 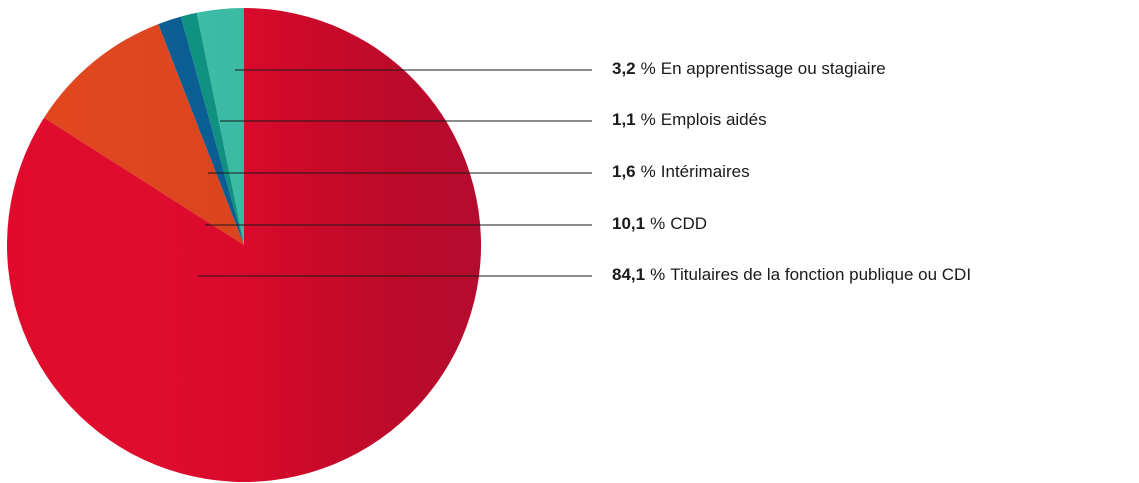 I want to click on value-label: 1,6, so click(x=624, y=171).